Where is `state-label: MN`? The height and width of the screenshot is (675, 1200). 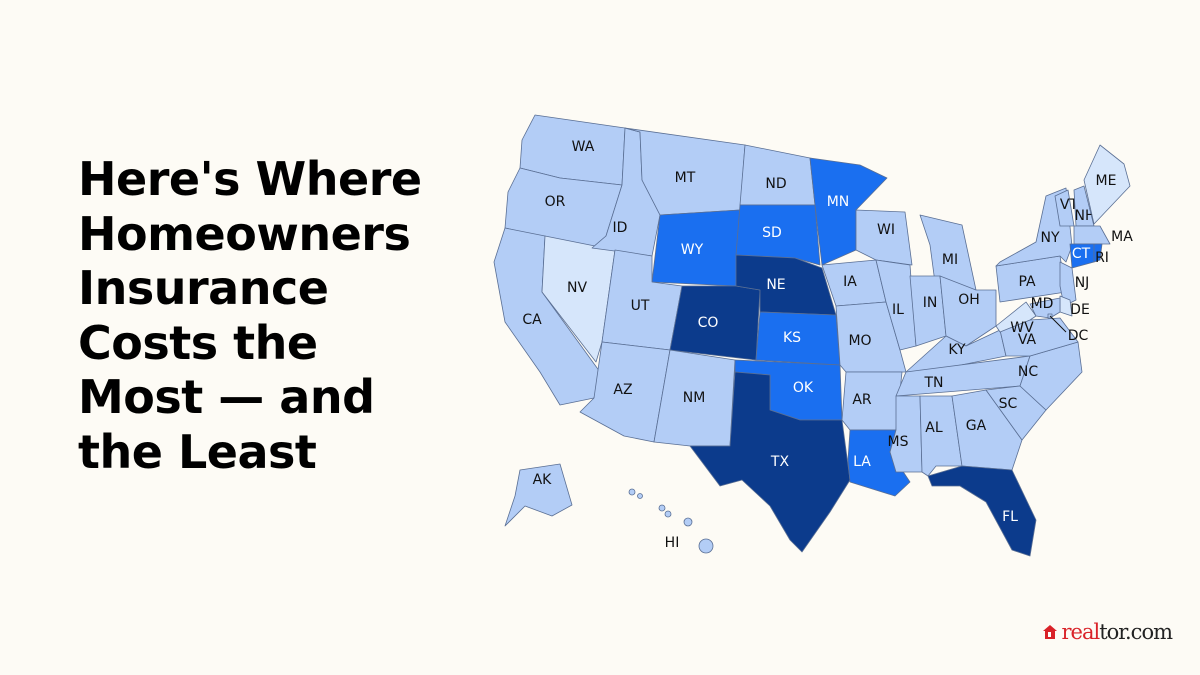 state-label: MN is located at coordinates (838, 202).